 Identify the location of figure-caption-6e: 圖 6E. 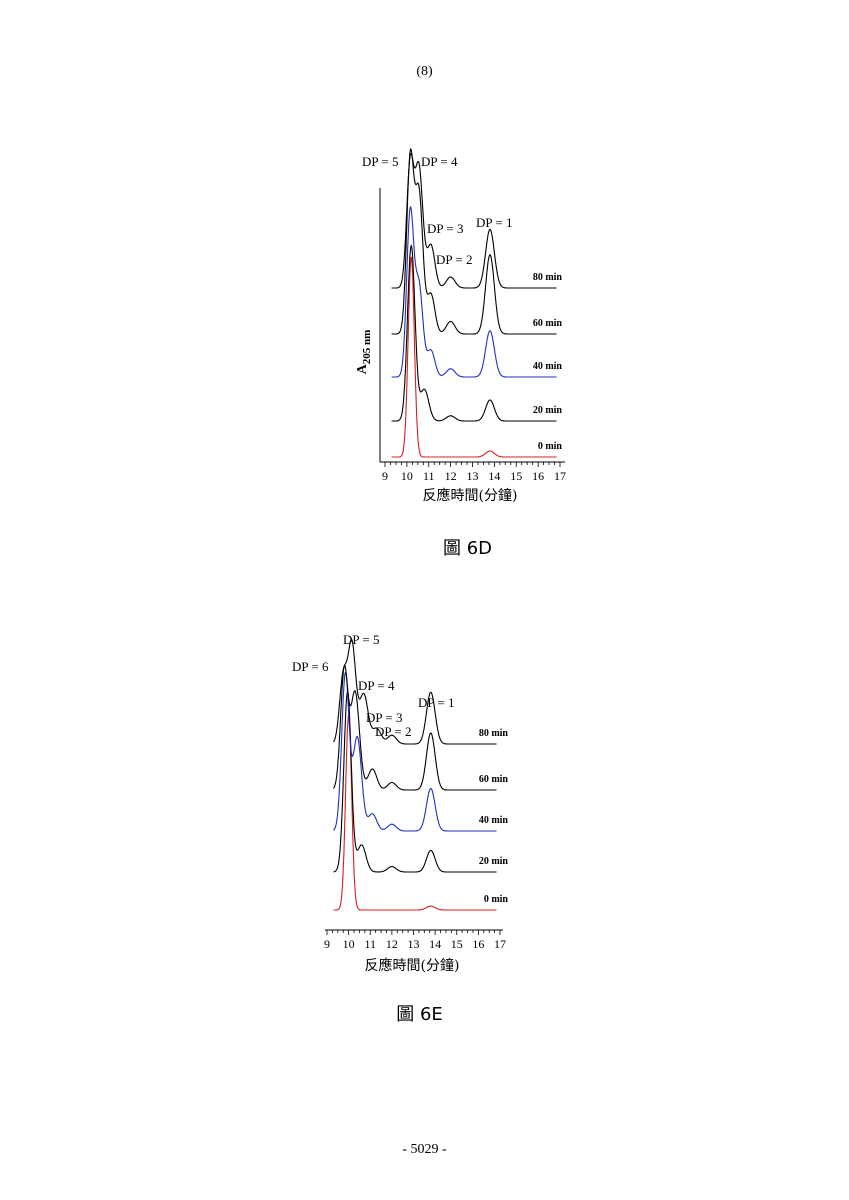
(419, 1014).